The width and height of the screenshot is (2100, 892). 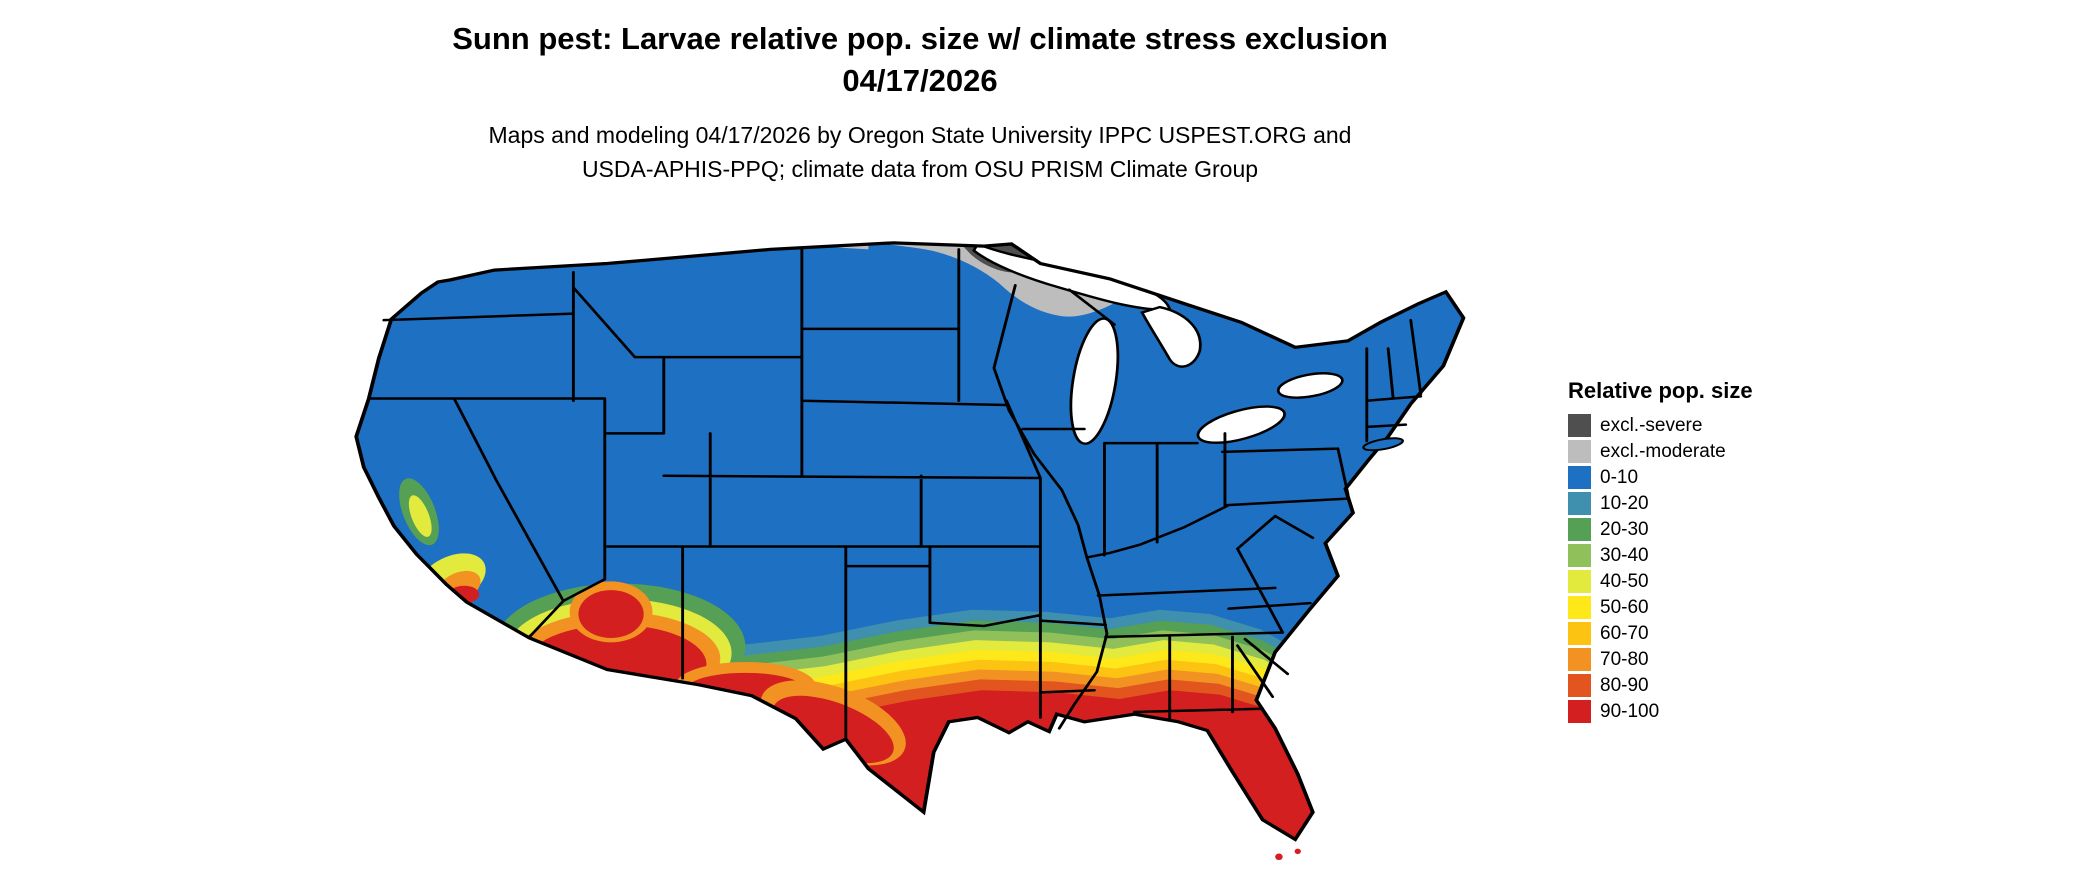 I want to click on legend-row: 60-70, so click(x=1718, y=633).